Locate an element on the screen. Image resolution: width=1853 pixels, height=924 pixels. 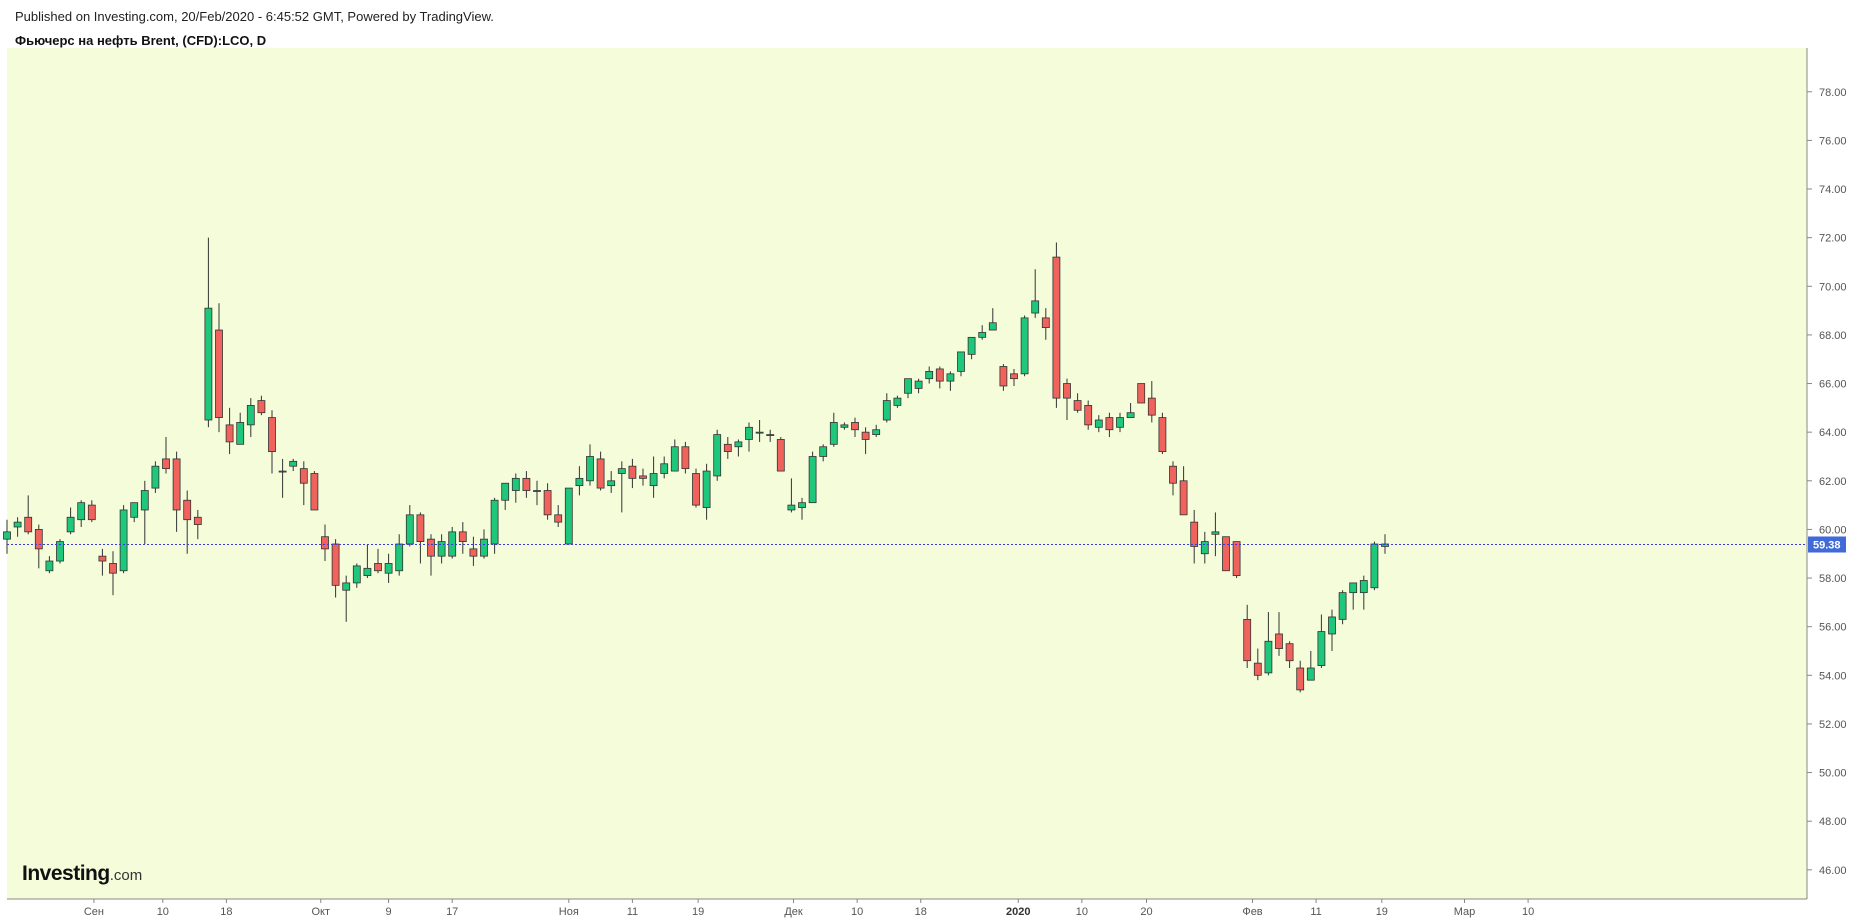
x-tick-label: 18 is located at coordinates (921, 912).